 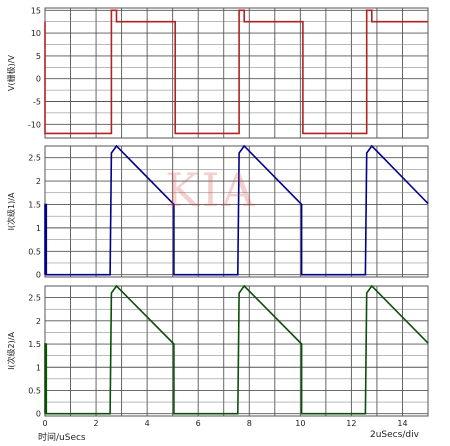 What do you see at coordinates (37, 102) in the screenshot?
I see `y-tick-label: -5` at bounding box center [37, 102].